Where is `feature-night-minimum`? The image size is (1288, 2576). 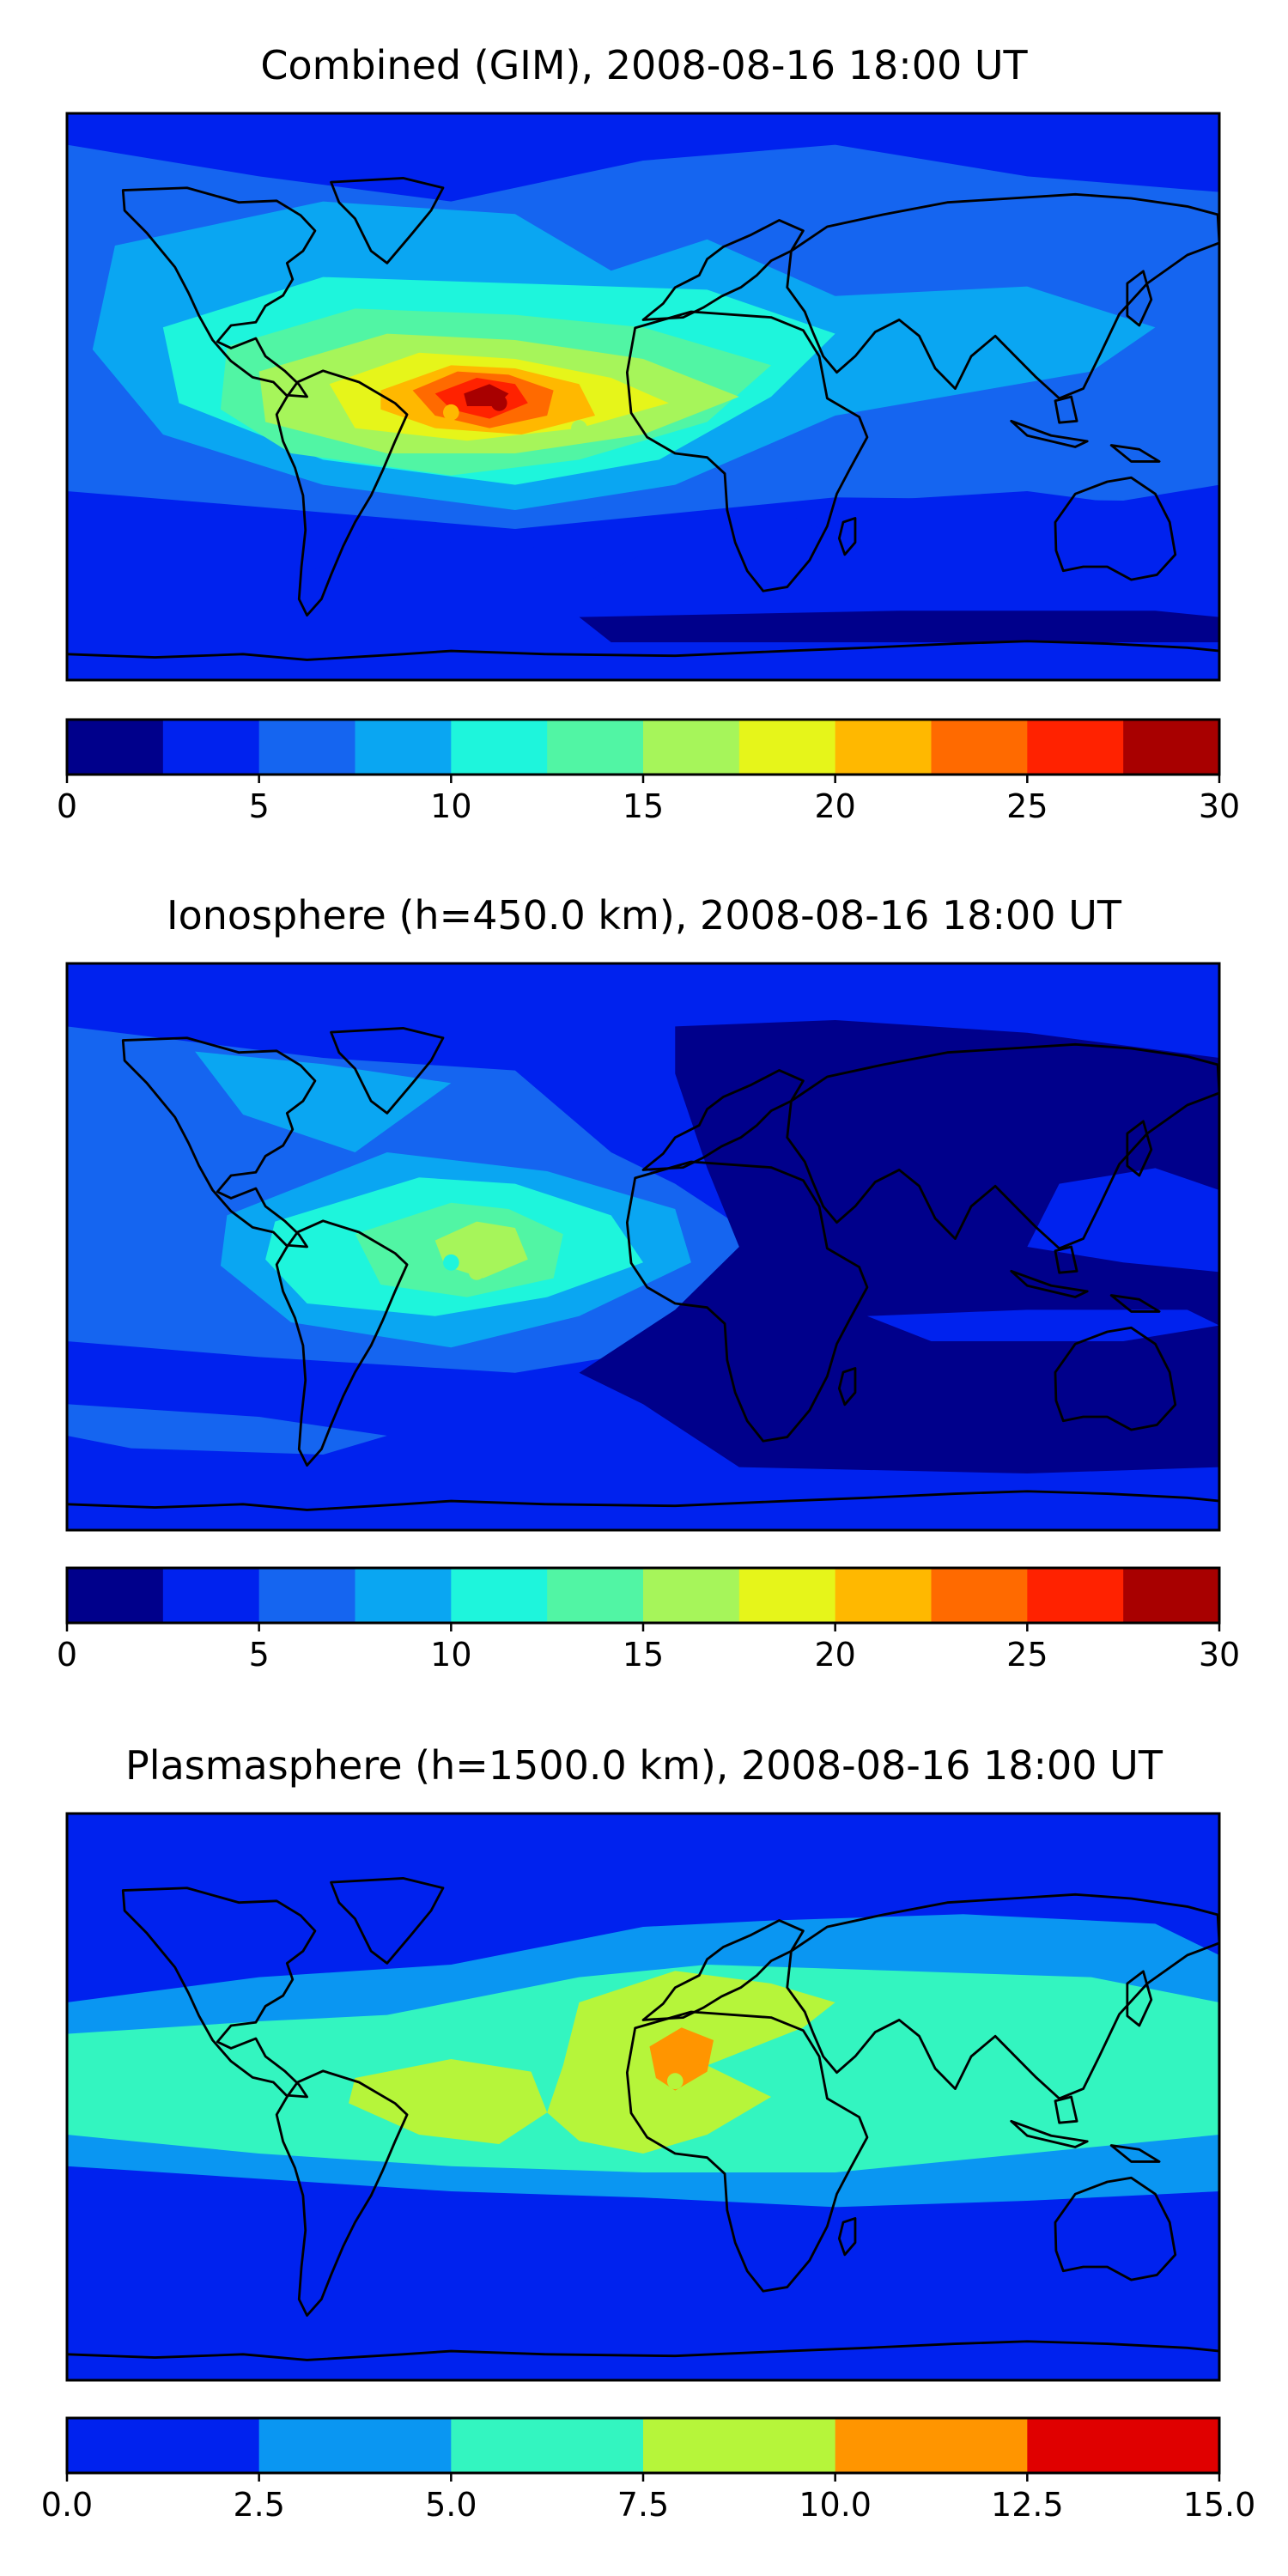 feature-night-minimum is located at coordinates (963, 1246).